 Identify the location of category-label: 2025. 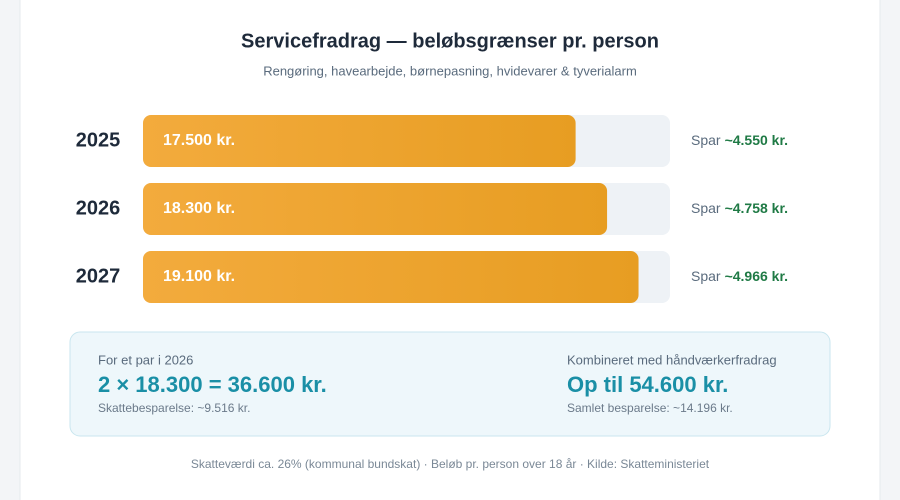
(98, 140).